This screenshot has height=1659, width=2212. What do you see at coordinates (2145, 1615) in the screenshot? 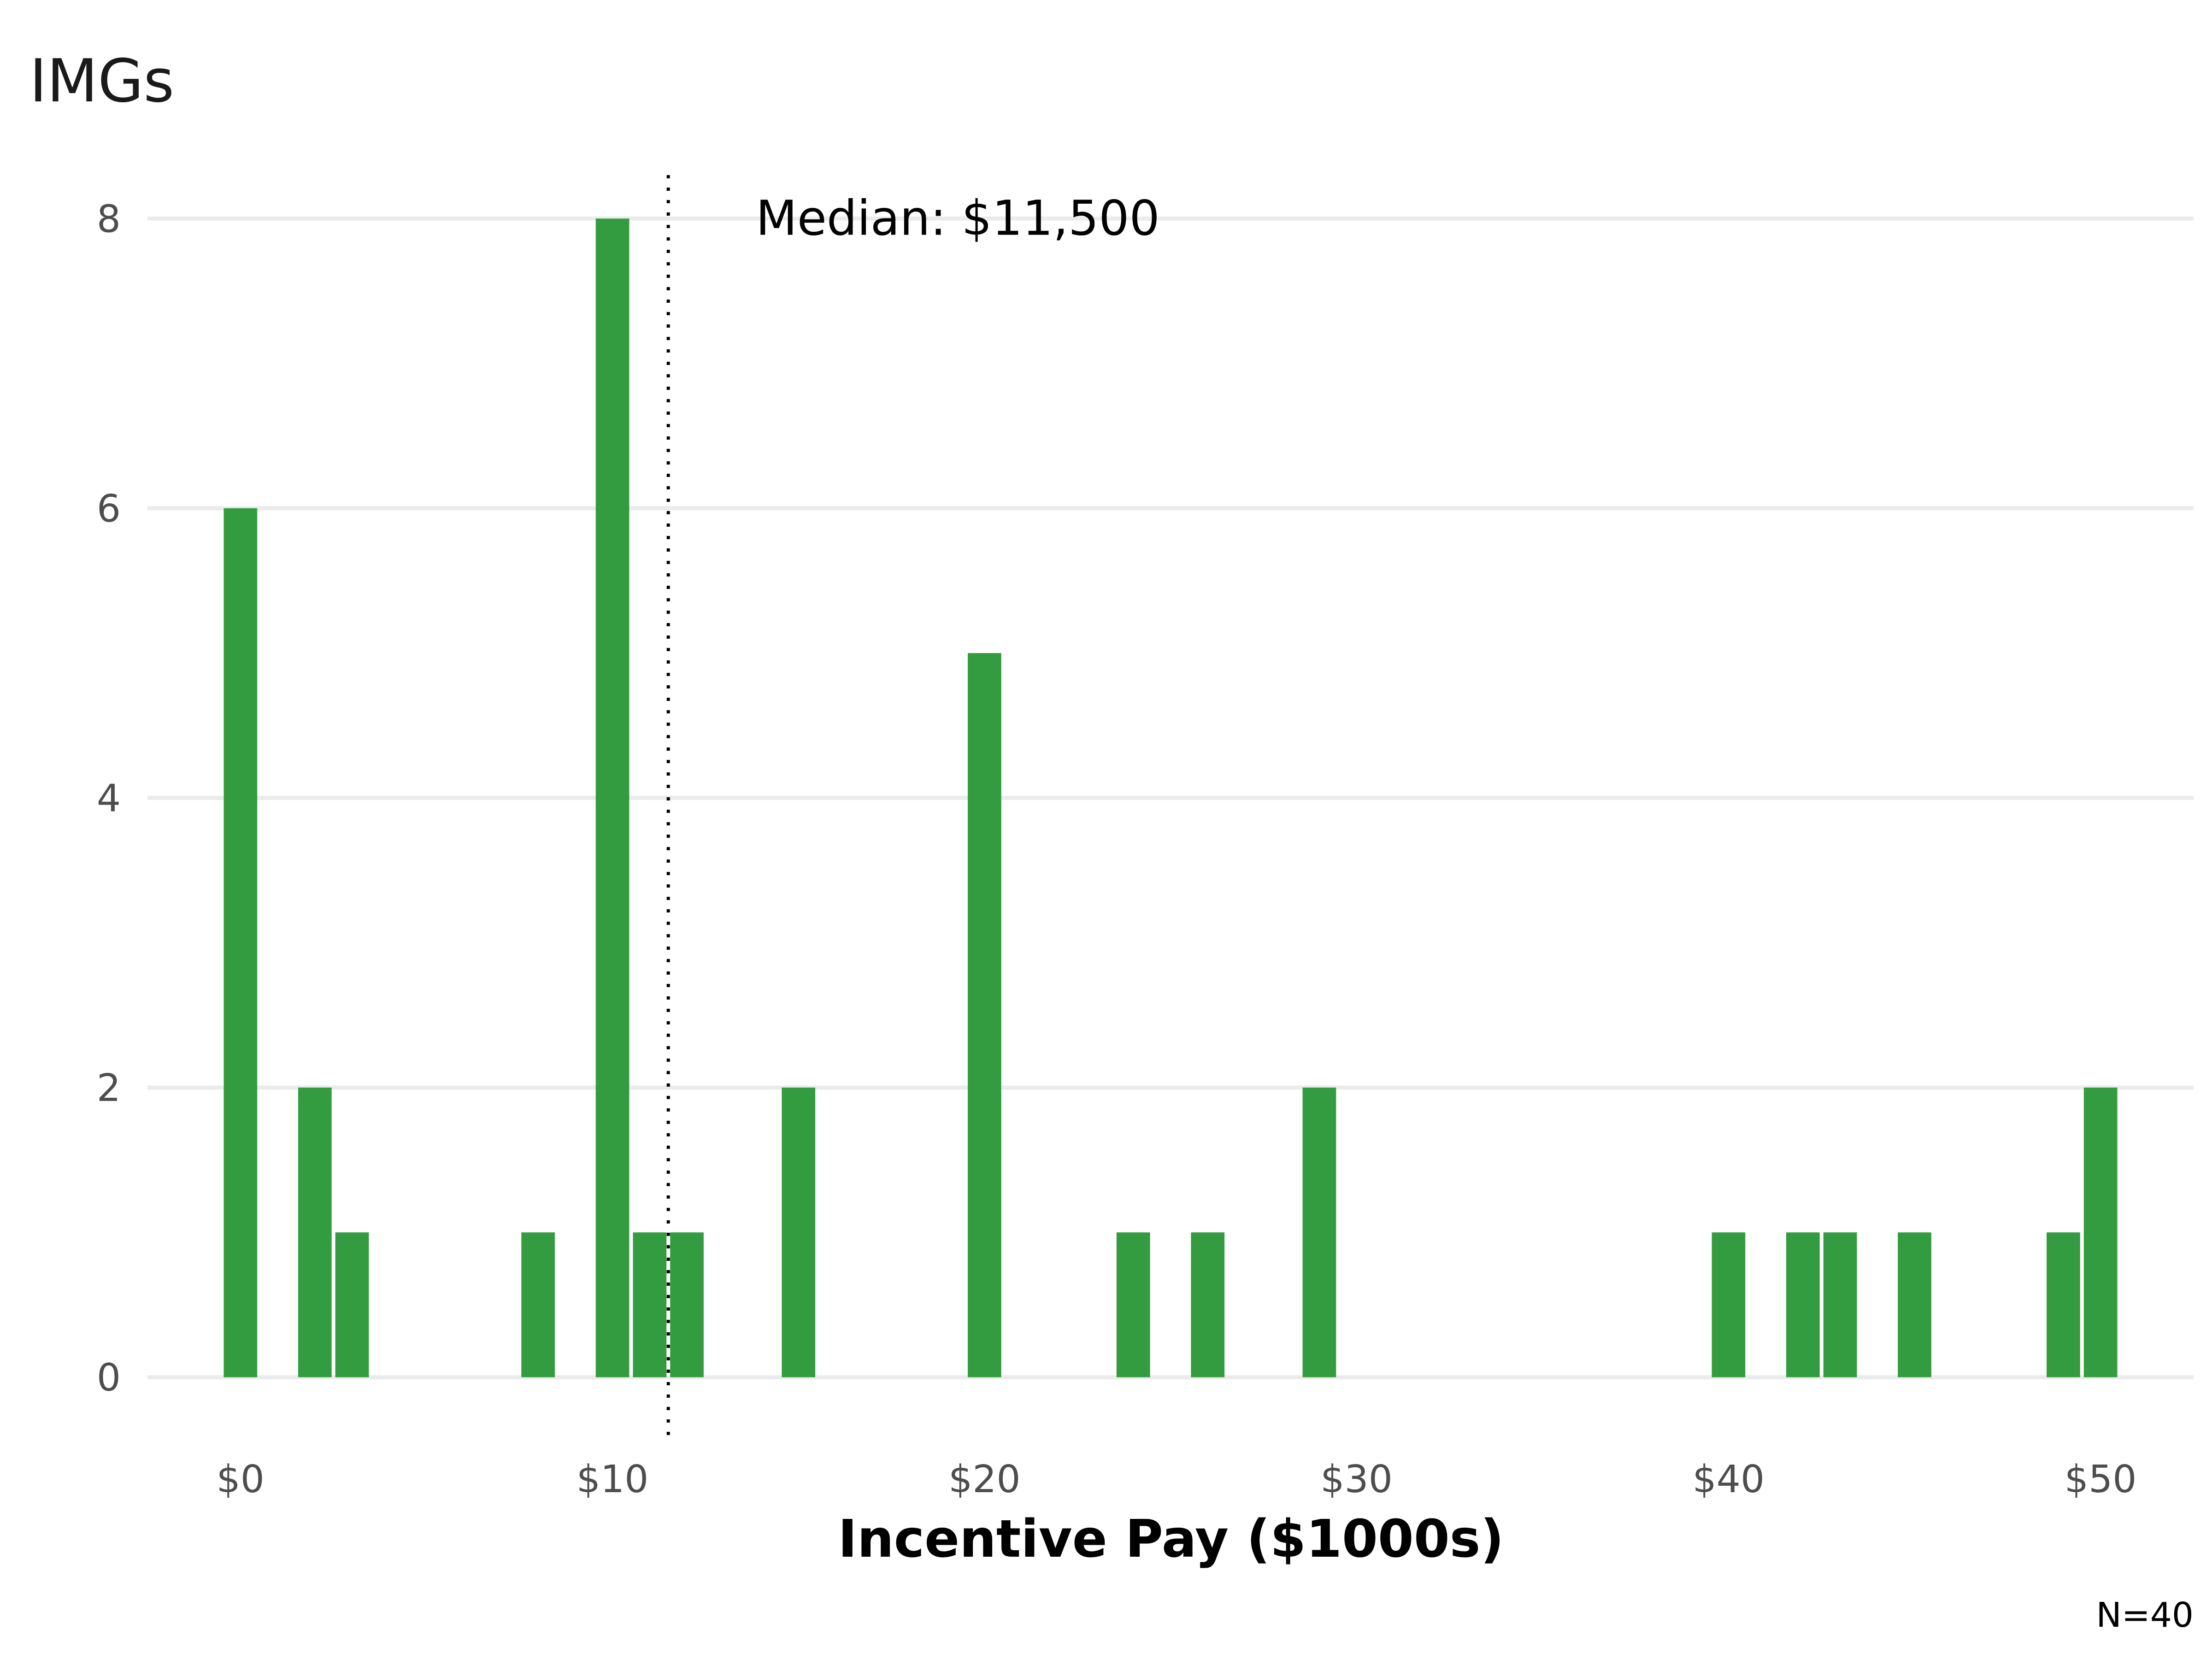
I see `sample-size-caption: N=40` at bounding box center [2145, 1615].